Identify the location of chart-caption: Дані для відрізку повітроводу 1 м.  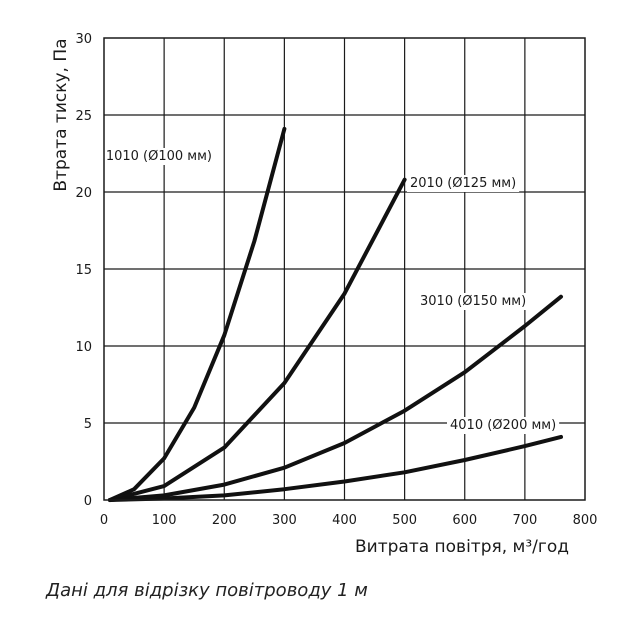
(207, 590).